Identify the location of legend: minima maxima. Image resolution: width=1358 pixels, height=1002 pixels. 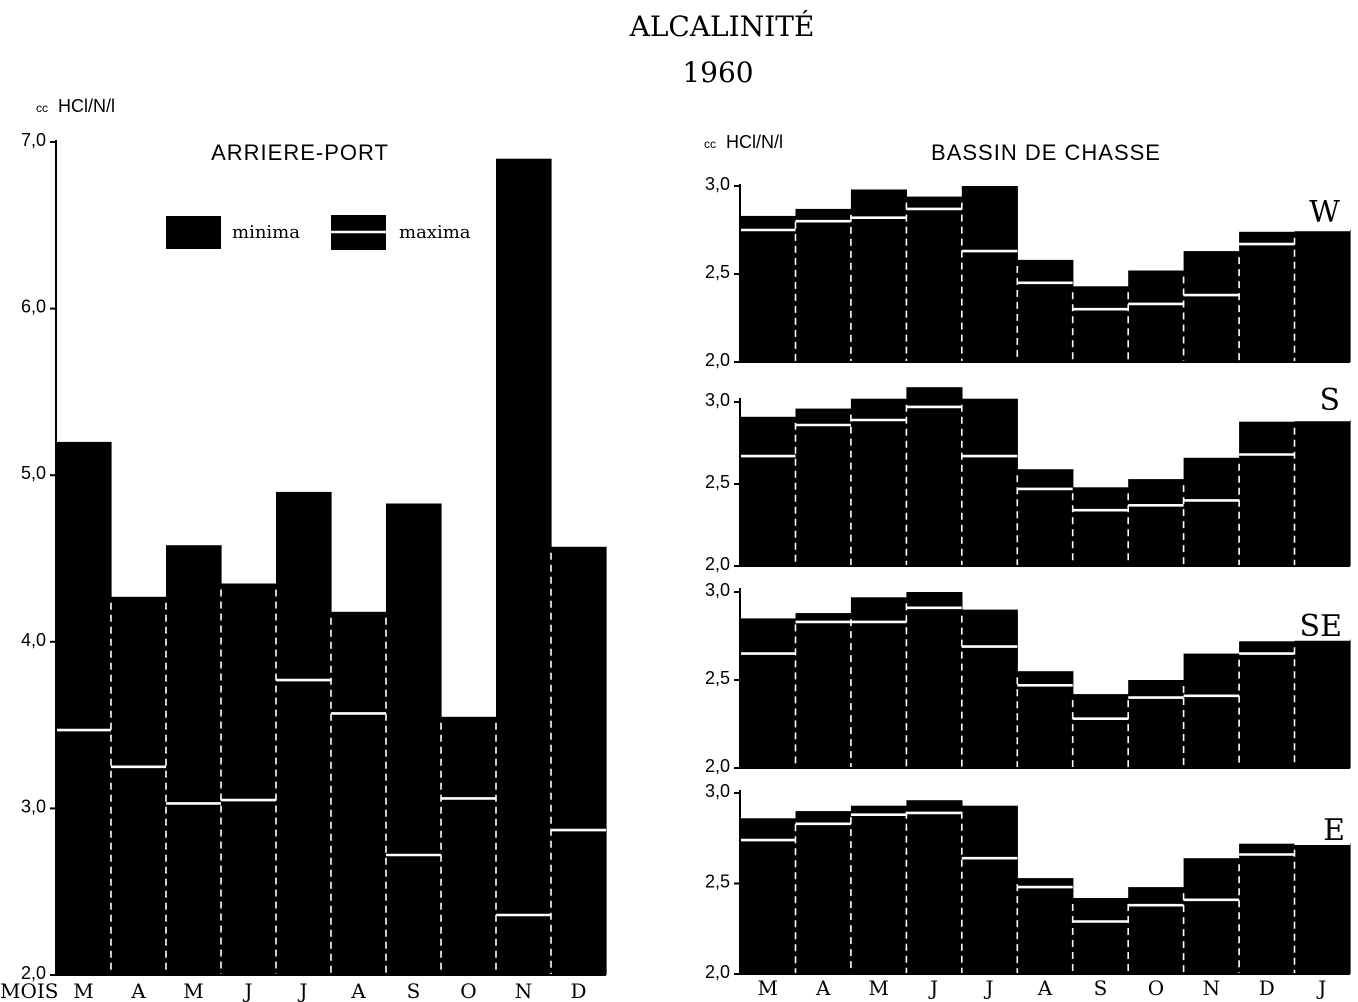
(318, 232).